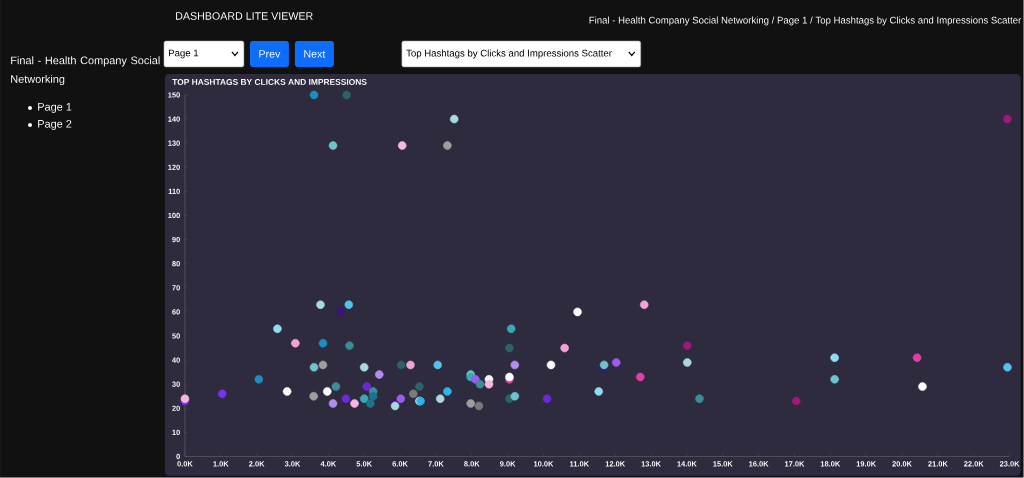 This screenshot has height=478, width=1024. Describe the element at coordinates (270, 54) in the screenshot. I see `text: Prev` at that location.